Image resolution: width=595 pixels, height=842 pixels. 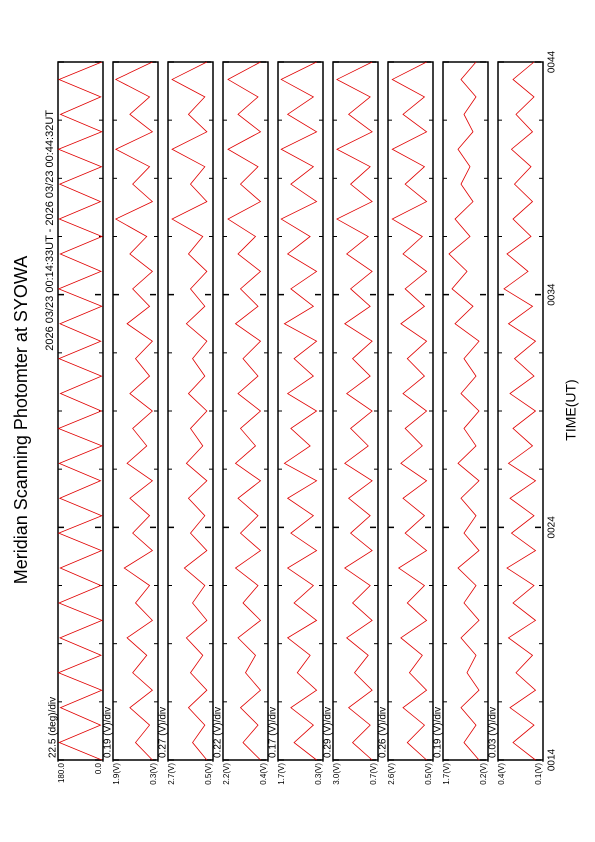 What do you see at coordinates (171, 774) in the screenshot?
I see `y-tick-label: 2.7(V)` at bounding box center [171, 774].